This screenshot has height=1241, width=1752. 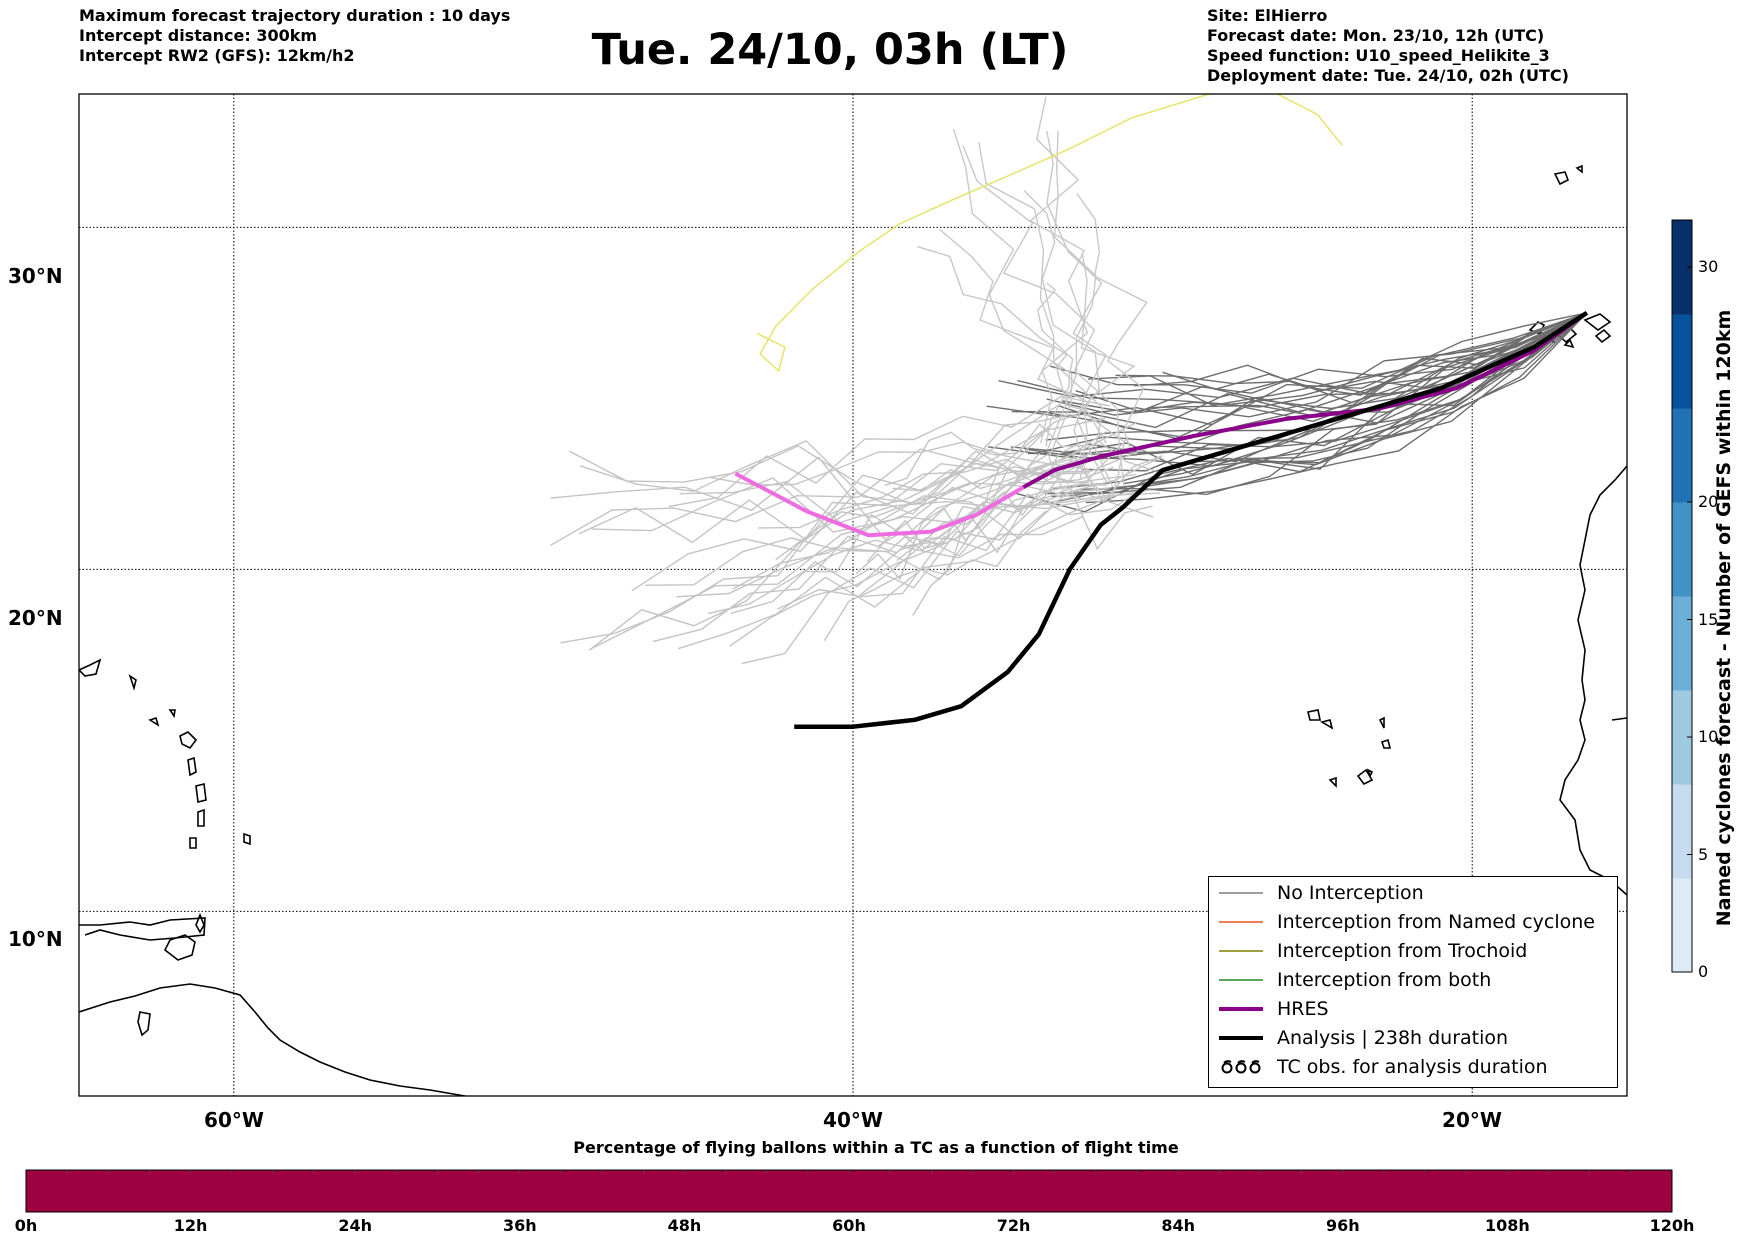 I want to click on island-guadeloupe, so click(x=188, y=740).